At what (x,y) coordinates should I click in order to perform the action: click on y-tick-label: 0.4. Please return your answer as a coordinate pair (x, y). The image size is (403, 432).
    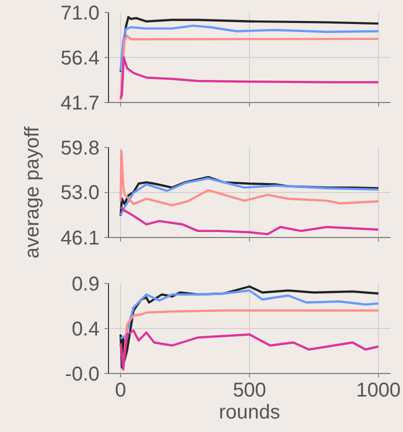
    Looking at the image, I should click on (86, 329).